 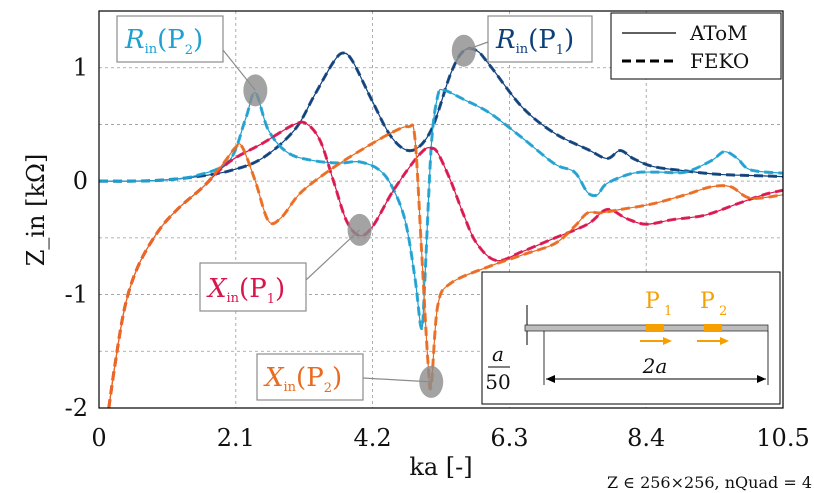 I want to click on x-tick-label: 10.5, so click(x=782, y=438).